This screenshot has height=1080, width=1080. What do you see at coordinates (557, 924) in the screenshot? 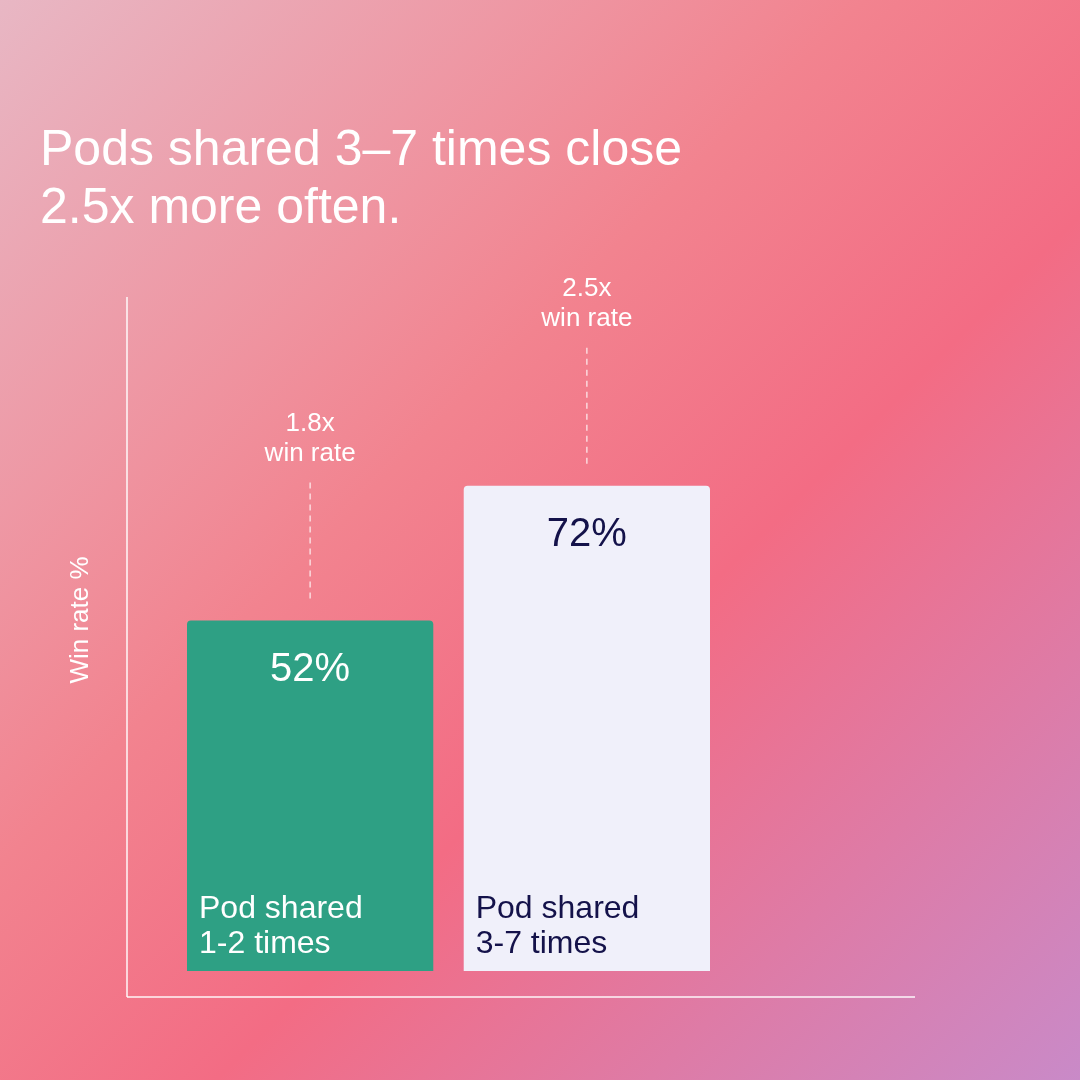
I see `x-tick-label: Pod shared 3-7 times` at bounding box center [557, 924].